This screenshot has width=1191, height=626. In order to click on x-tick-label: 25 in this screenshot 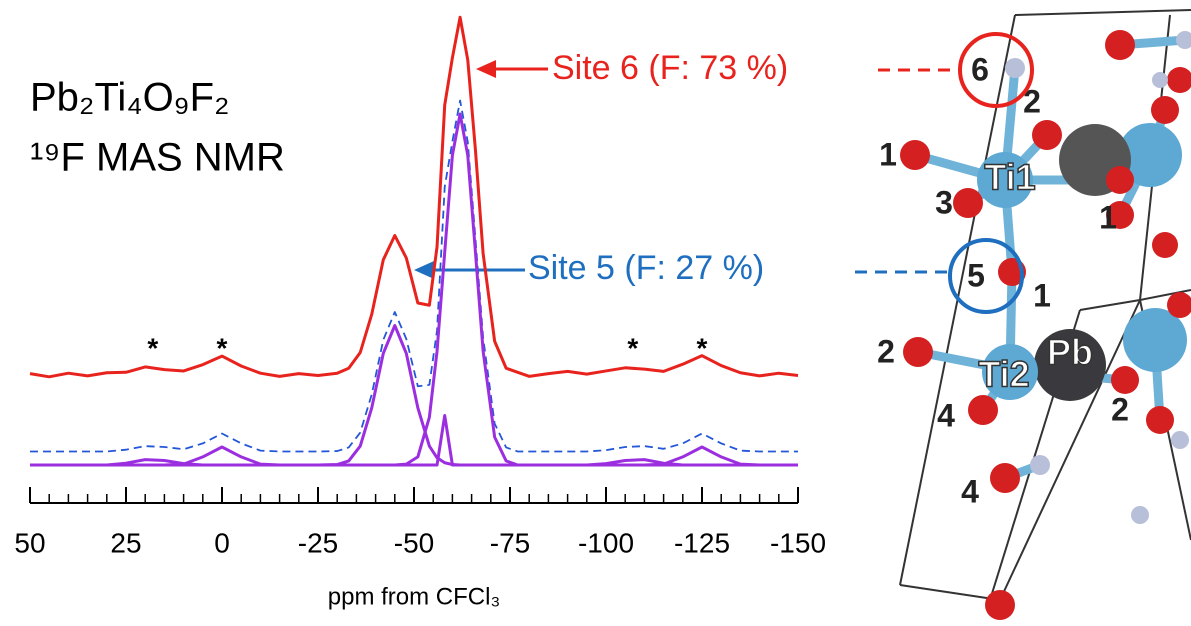, I will do `click(125, 542)`.